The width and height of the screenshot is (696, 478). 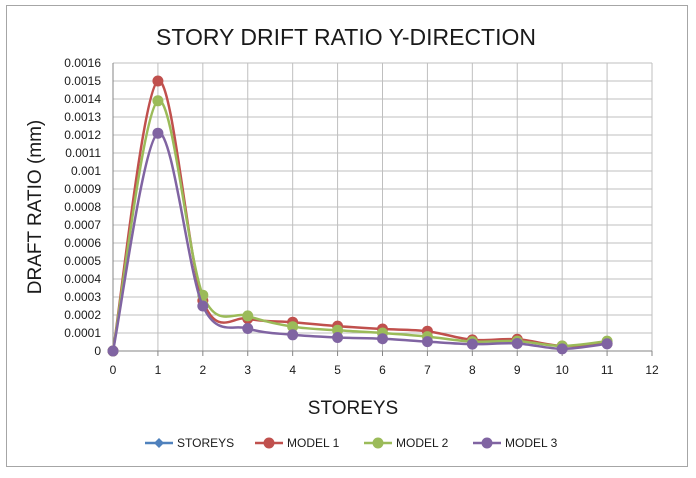 What do you see at coordinates (292, 370) in the screenshot?
I see `x-tick-label: 4` at bounding box center [292, 370].